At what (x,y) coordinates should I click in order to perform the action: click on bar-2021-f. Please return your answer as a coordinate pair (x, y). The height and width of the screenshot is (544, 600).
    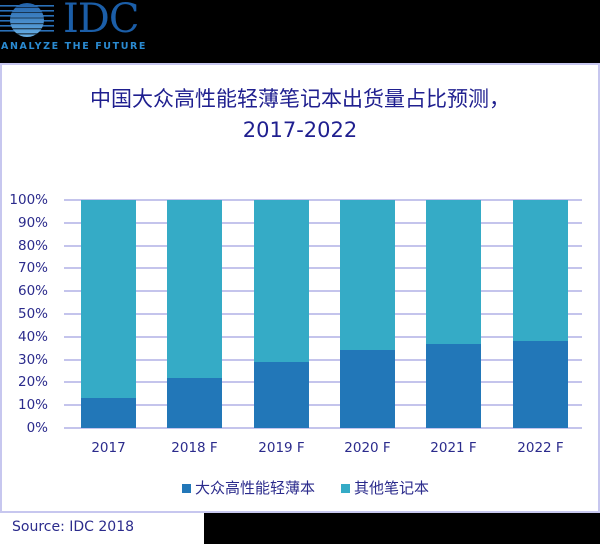
    Looking at the image, I should click on (453, 314).